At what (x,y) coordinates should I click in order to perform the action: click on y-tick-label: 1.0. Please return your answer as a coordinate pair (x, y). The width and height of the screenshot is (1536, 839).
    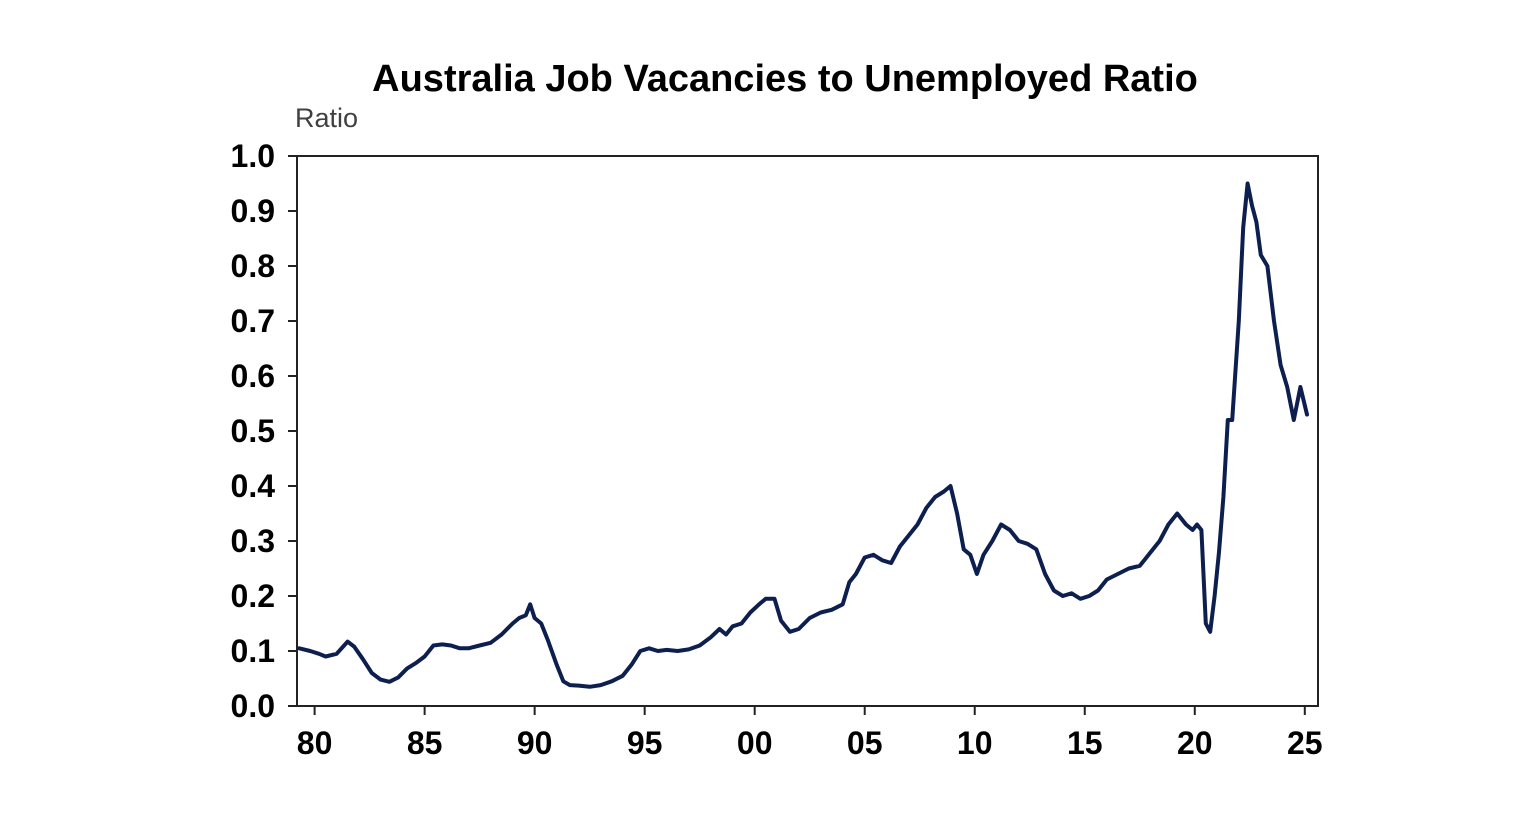
    Looking at the image, I should click on (253, 156).